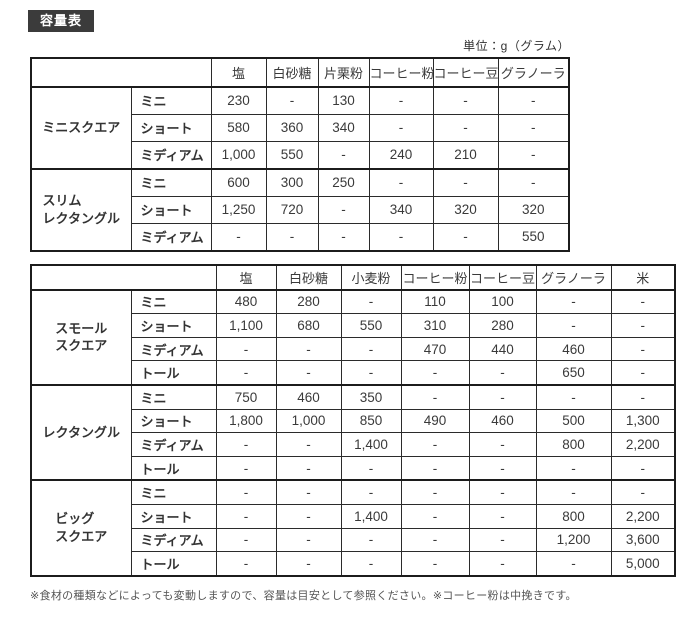  Describe the element at coordinates (246, 421) in the screenshot. I see `capacity-value: 1,800` at that location.